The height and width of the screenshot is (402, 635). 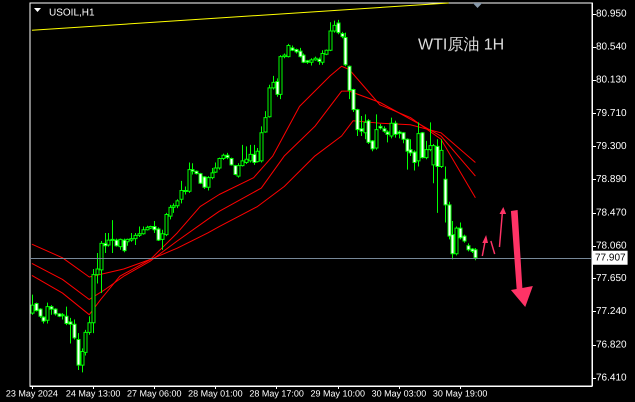 What do you see at coordinates (610, 258) in the screenshot?
I see `ref-line-label: 77.907` at bounding box center [610, 258].